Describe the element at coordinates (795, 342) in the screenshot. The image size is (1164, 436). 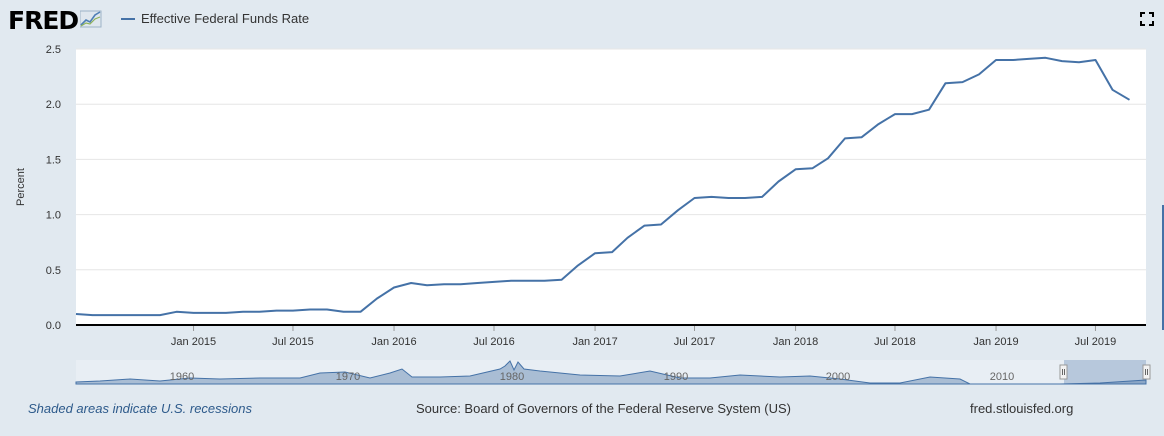
I see `x-tick-label: Jan 2018` at that location.